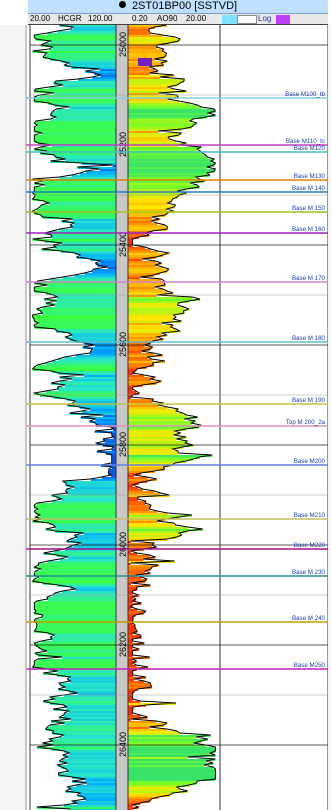  Describe the element at coordinates (178, 7) in the screenshot. I see `well-title-bar: 2ST01BP00 [SSTVD]` at that location.